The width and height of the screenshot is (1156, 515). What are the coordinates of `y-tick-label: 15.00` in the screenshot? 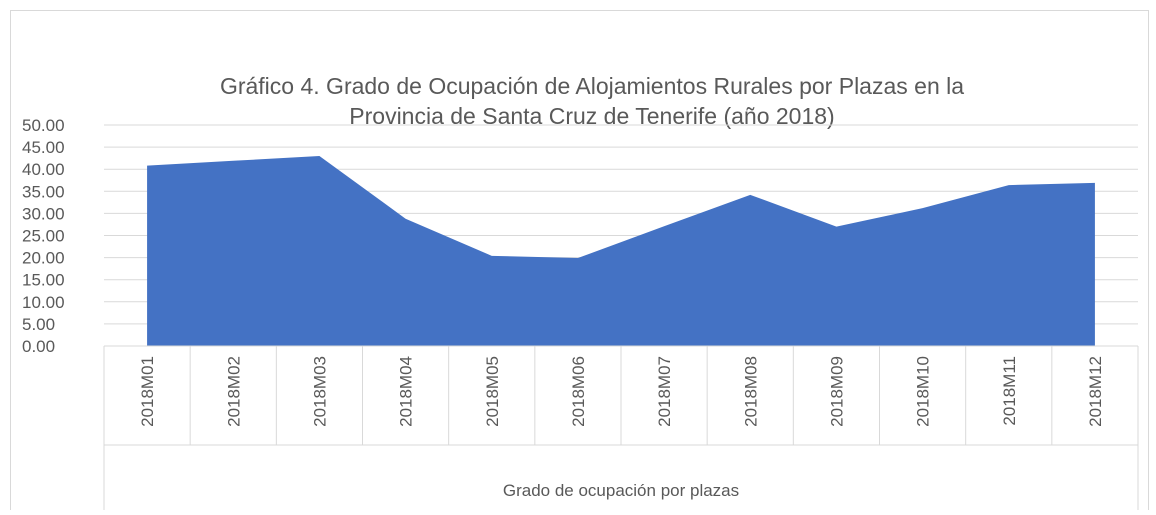 It's located at (43, 280).